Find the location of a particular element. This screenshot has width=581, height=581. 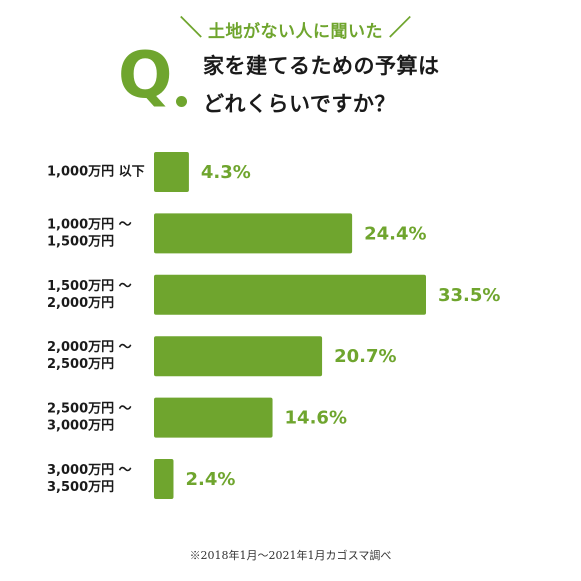

value-label: 33.5% is located at coordinates (469, 295).